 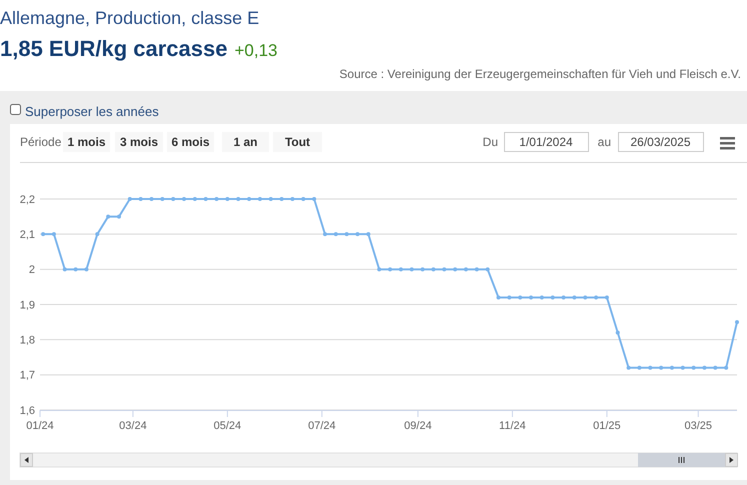 I want to click on chart-title: Allemagne, Production, classe E, so click(x=130, y=18).